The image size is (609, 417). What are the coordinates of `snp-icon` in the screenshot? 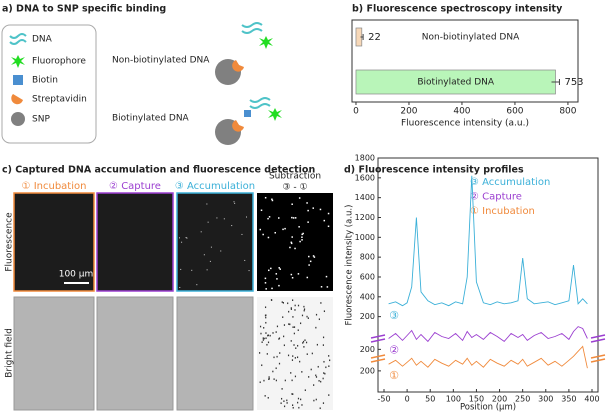 It's located at (18, 119).